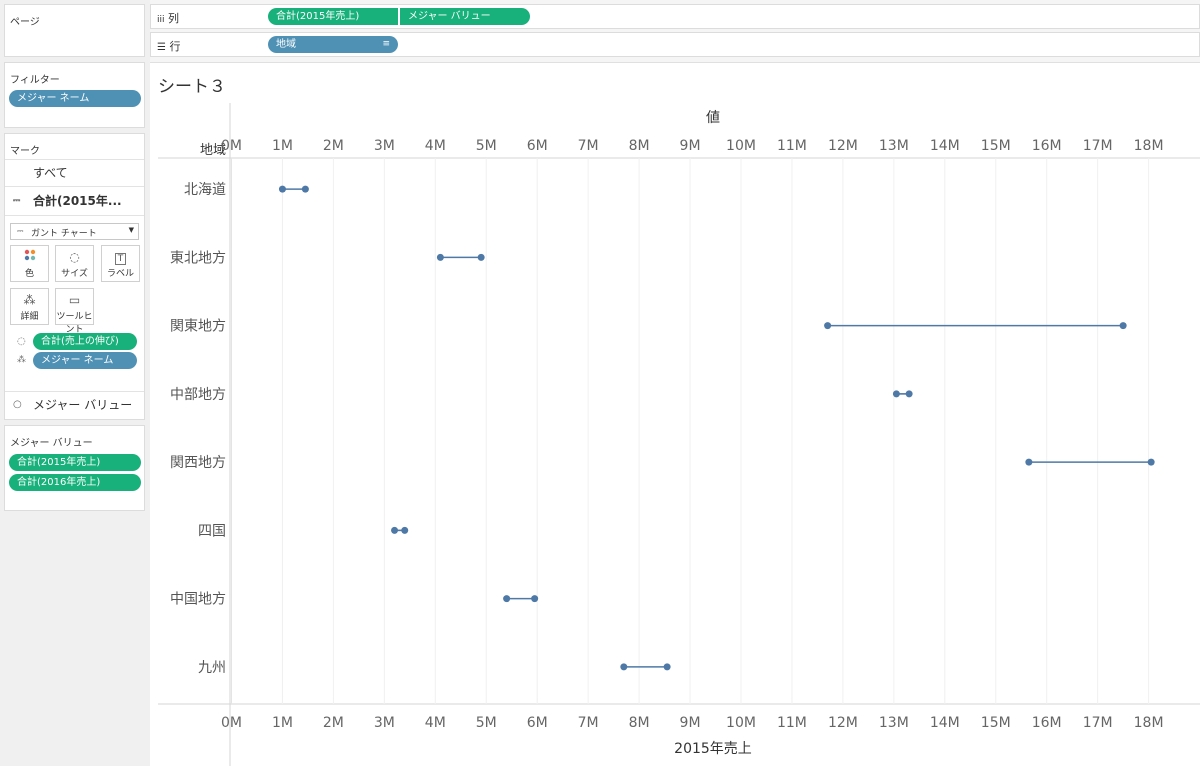  I want to click on tooltip-button: ▭ ツールヒント, so click(74, 311).